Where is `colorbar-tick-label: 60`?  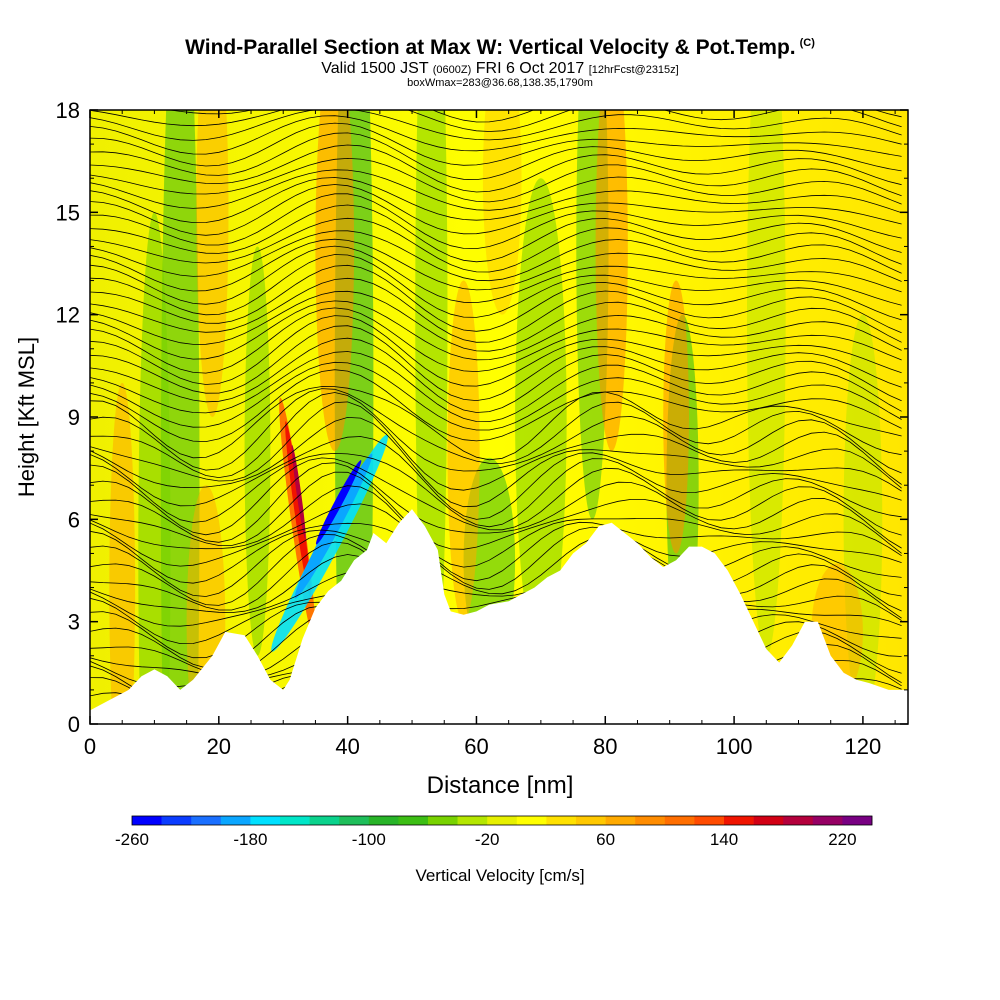 colorbar-tick-label: 60 is located at coordinates (605, 839).